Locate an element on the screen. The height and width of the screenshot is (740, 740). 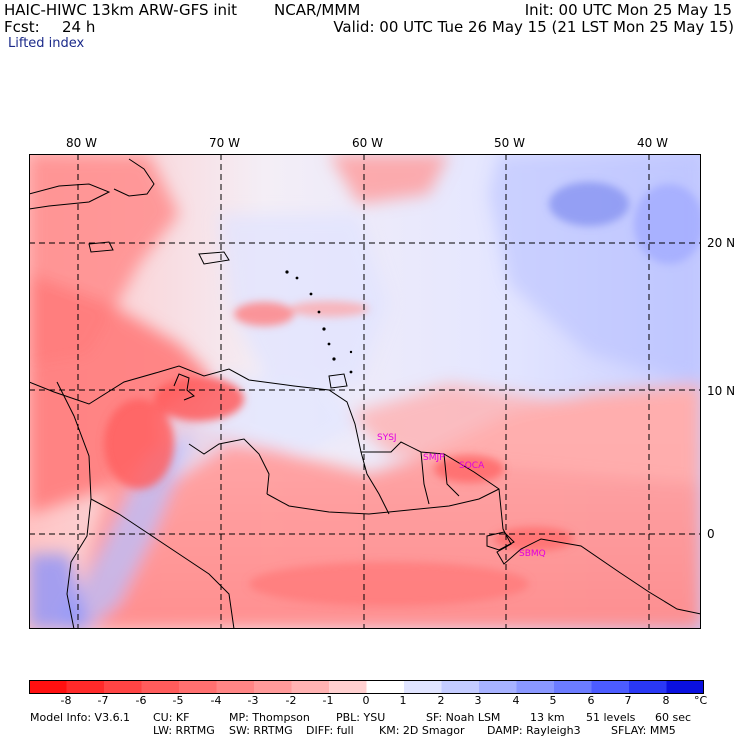
footer-pbl: PBL: YSU is located at coordinates (361, 717).